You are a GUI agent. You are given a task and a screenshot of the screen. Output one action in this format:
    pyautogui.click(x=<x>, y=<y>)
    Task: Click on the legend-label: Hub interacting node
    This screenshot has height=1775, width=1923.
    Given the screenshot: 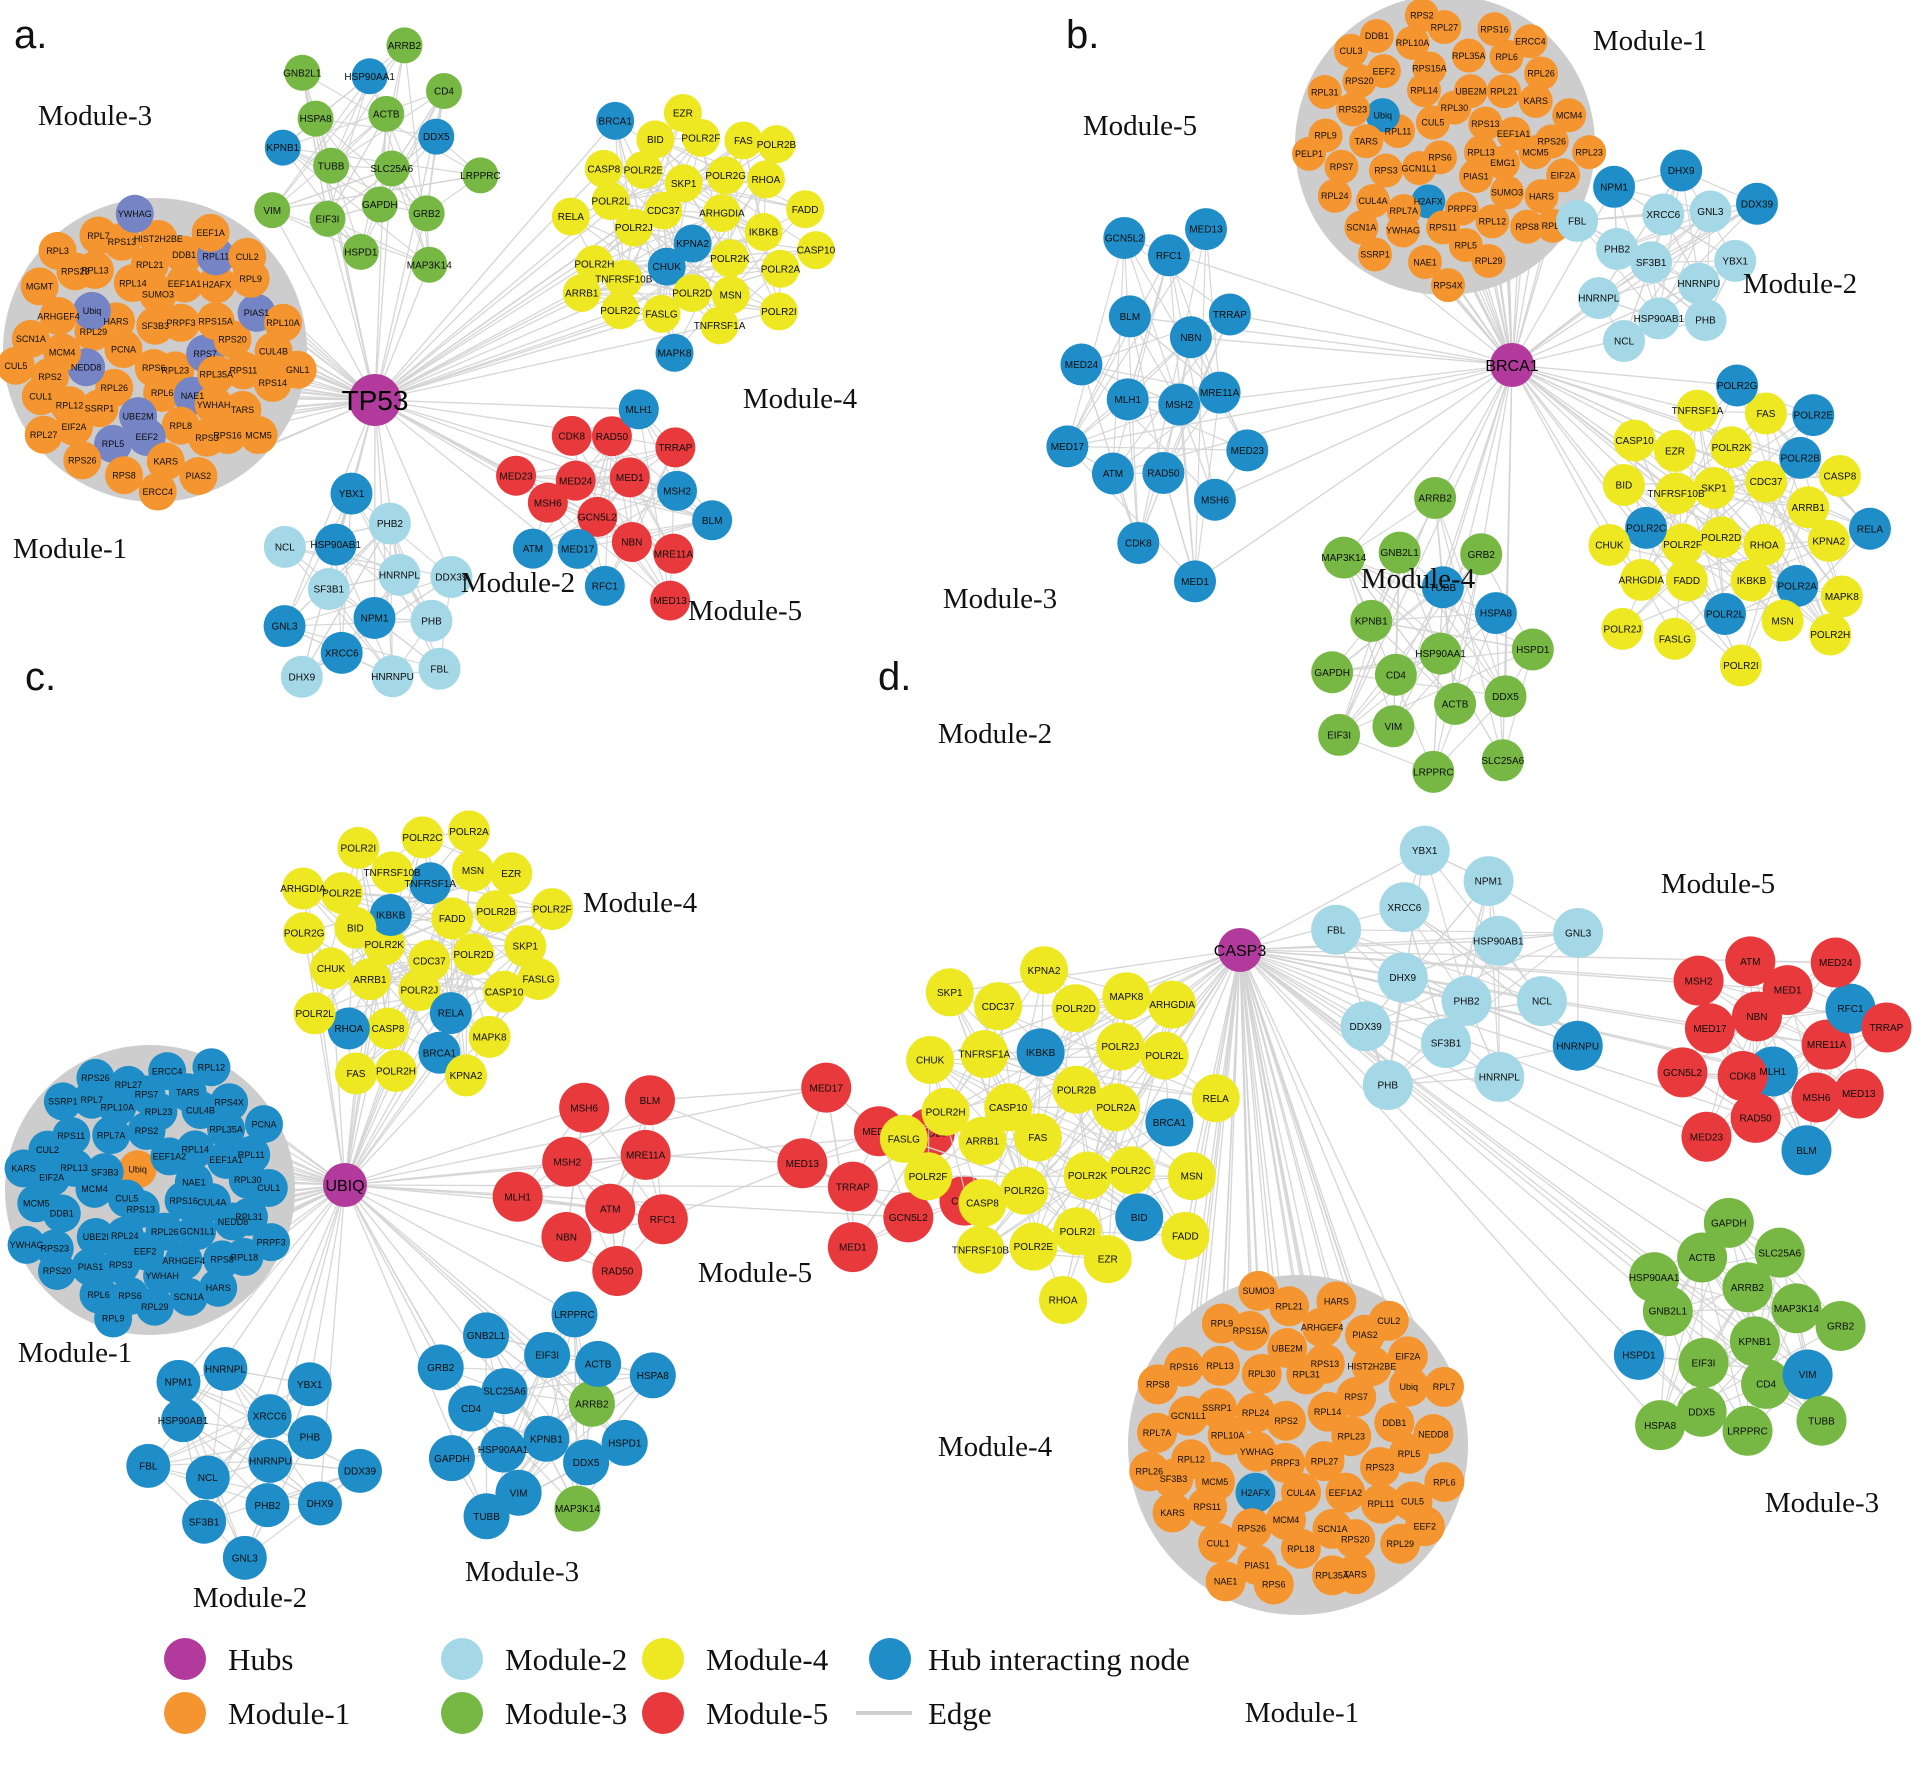 What is the action you would take?
    pyautogui.click(x=1059, y=1659)
    